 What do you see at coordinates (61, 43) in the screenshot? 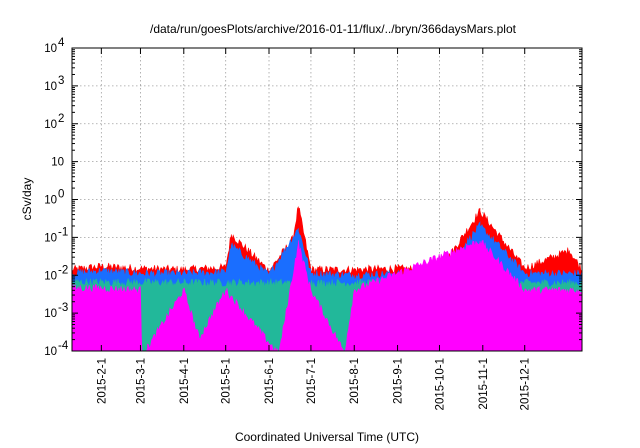
I see `y-tick-label-exponent: 4` at bounding box center [61, 43].